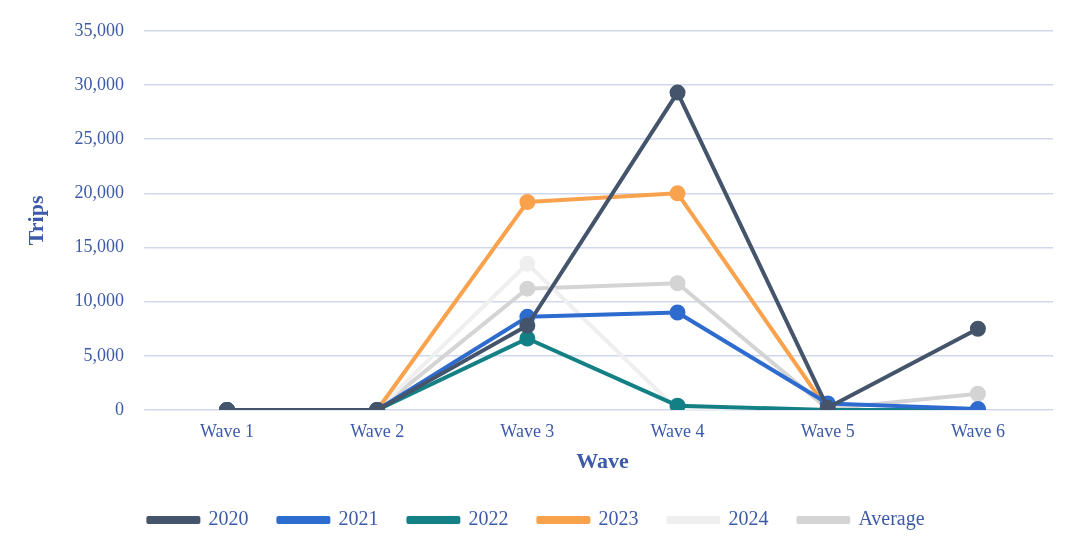 The height and width of the screenshot is (550, 1073). Describe the element at coordinates (618, 518) in the screenshot. I see `legend-label: 2023` at that location.